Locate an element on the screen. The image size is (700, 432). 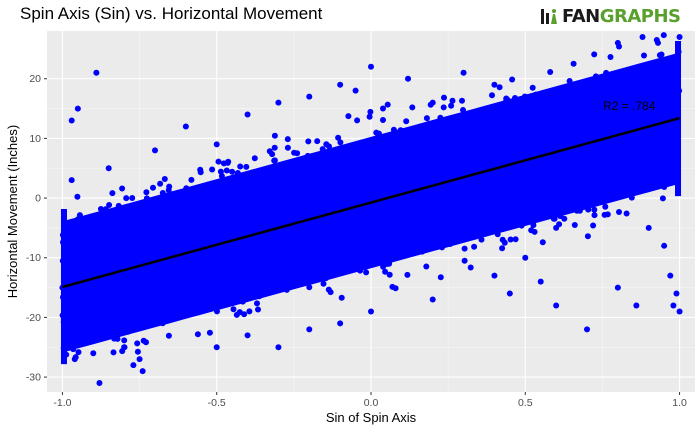
x-tick-label: -1.0 is located at coordinates (62, 403).